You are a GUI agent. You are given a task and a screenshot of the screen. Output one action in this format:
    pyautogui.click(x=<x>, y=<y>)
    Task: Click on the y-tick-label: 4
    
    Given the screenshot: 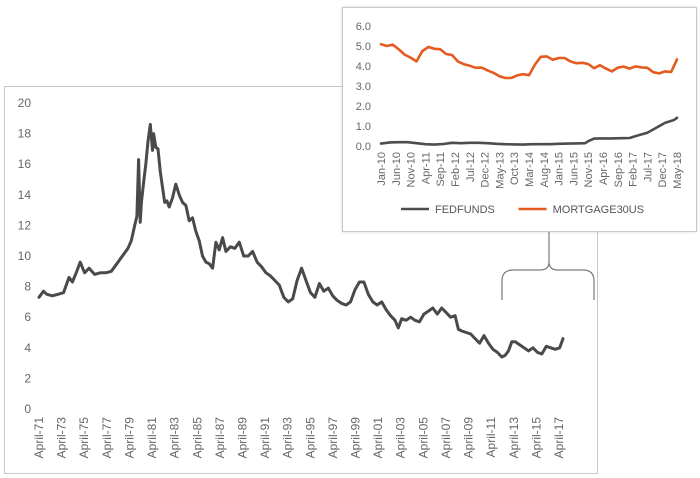 What is the action you would take?
    pyautogui.click(x=27, y=348)
    